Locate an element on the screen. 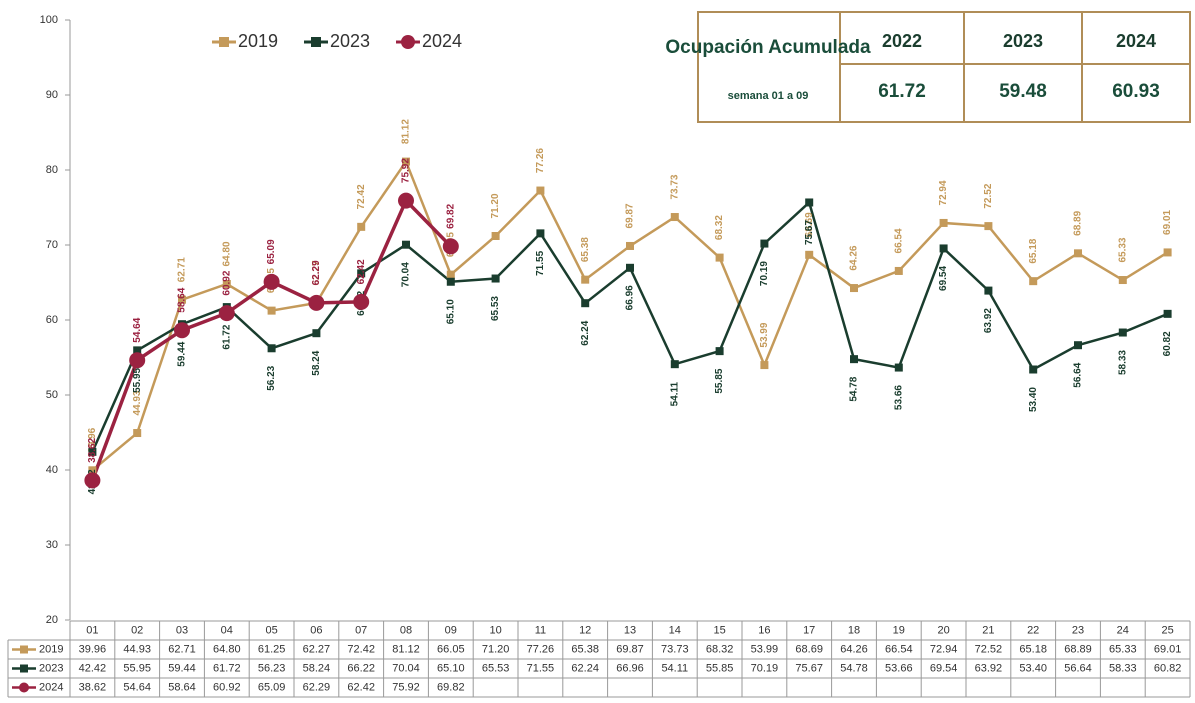  data-label: 55.95 is located at coordinates (137, 379).